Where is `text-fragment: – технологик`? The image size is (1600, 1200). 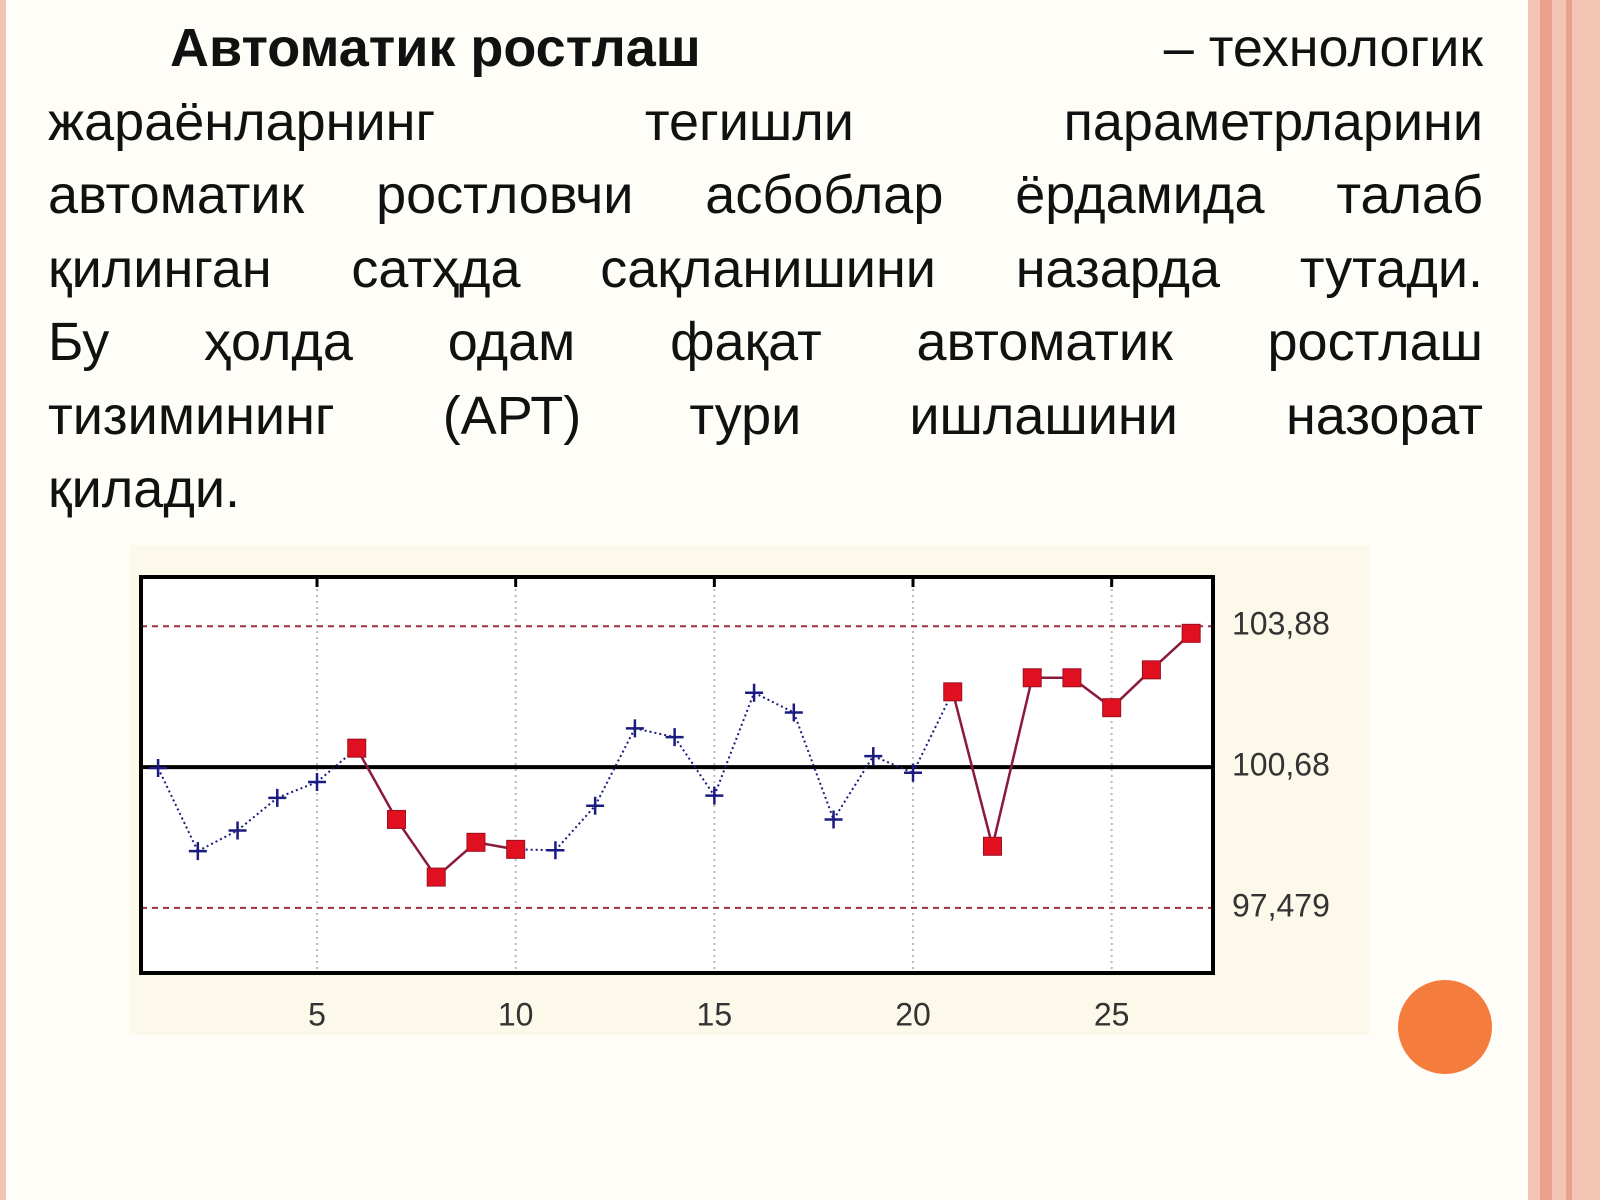 text-fragment: – технологик is located at coordinates (1323, 48).